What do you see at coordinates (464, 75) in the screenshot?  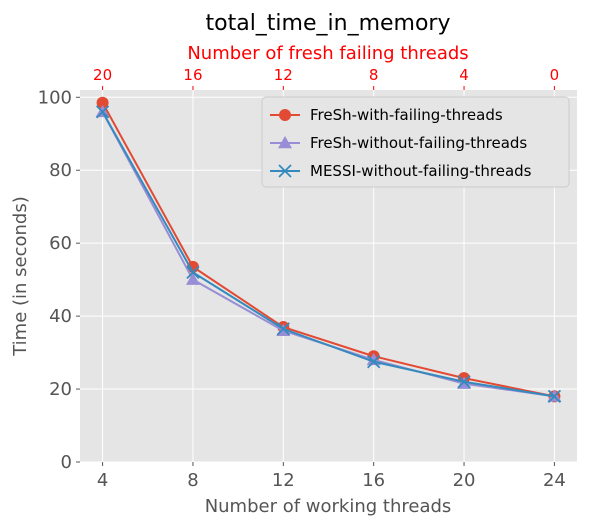 I see `top-tick-label: 4` at bounding box center [464, 75].